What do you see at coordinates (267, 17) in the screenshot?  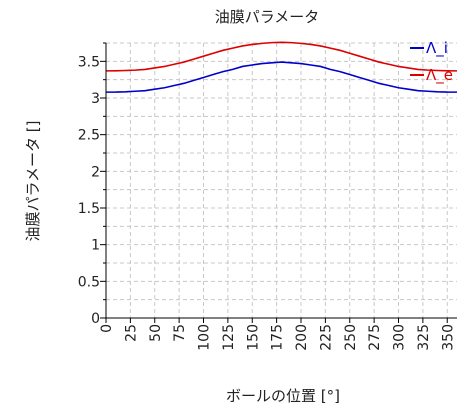 I see `chart-title: 油膜パラメータ` at bounding box center [267, 17].